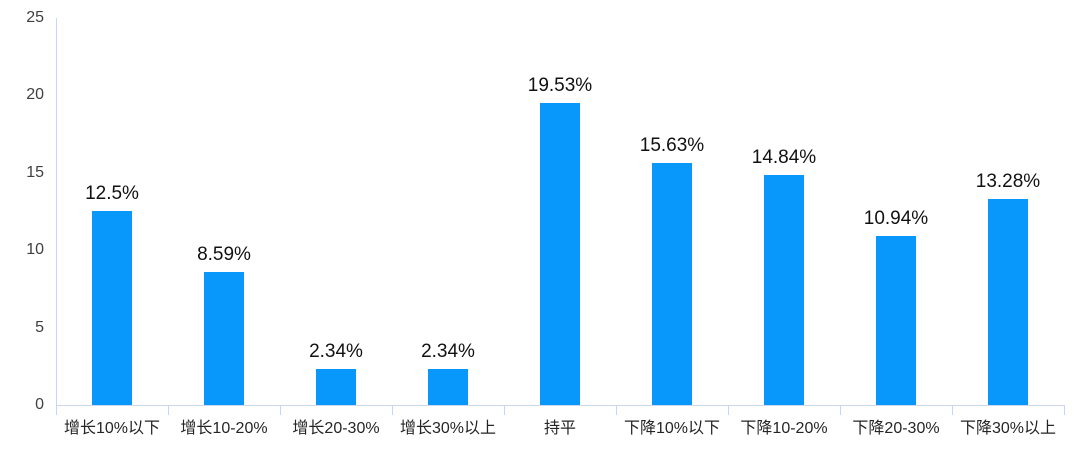 This screenshot has height=455, width=1080. Describe the element at coordinates (39, 327) in the screenshot. I see `y-axis-tick-label: 5` at that location.